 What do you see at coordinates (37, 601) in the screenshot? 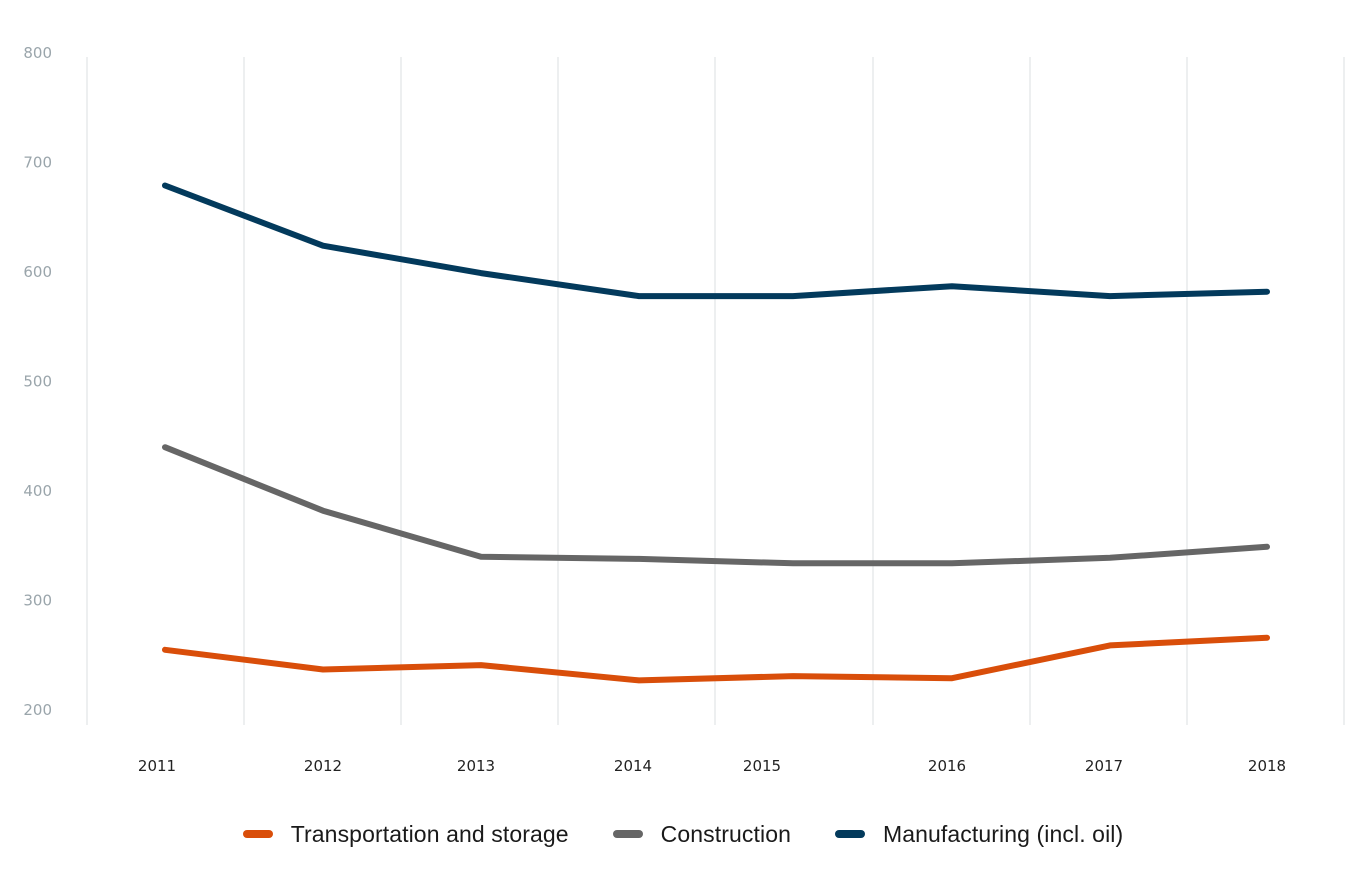
I see `y-tick-label: 300` at bounding box center [37, 601].